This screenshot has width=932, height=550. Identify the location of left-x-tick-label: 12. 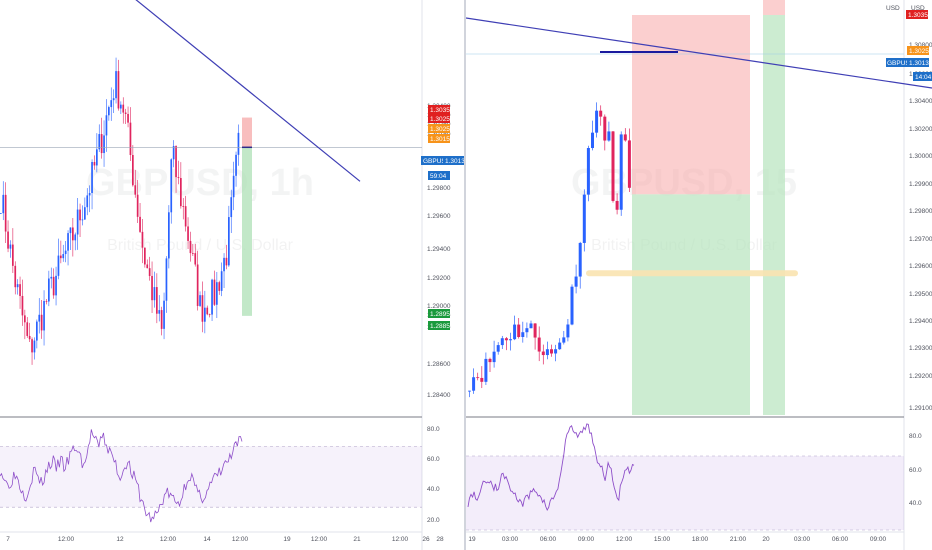
(120, 539).